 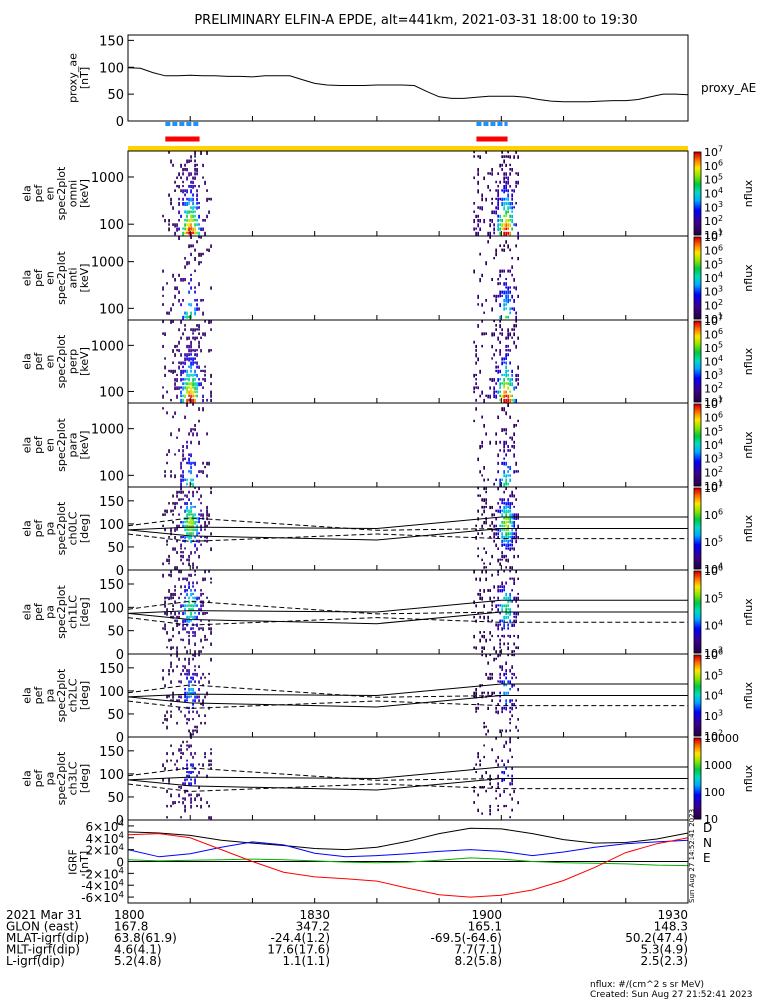 What do you see at coordinates (697, 528) in the screenshot?
I see `colorbar-frame` at bounding box center [697, 528].